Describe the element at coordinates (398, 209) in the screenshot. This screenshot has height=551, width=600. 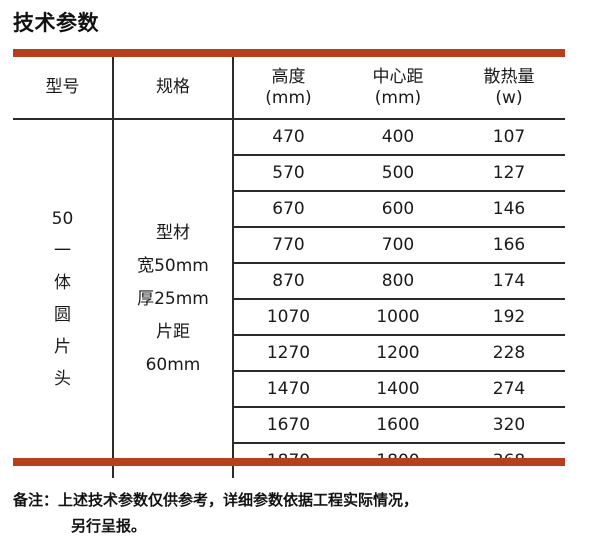
I see `cell-center-distance: 600` at that location.